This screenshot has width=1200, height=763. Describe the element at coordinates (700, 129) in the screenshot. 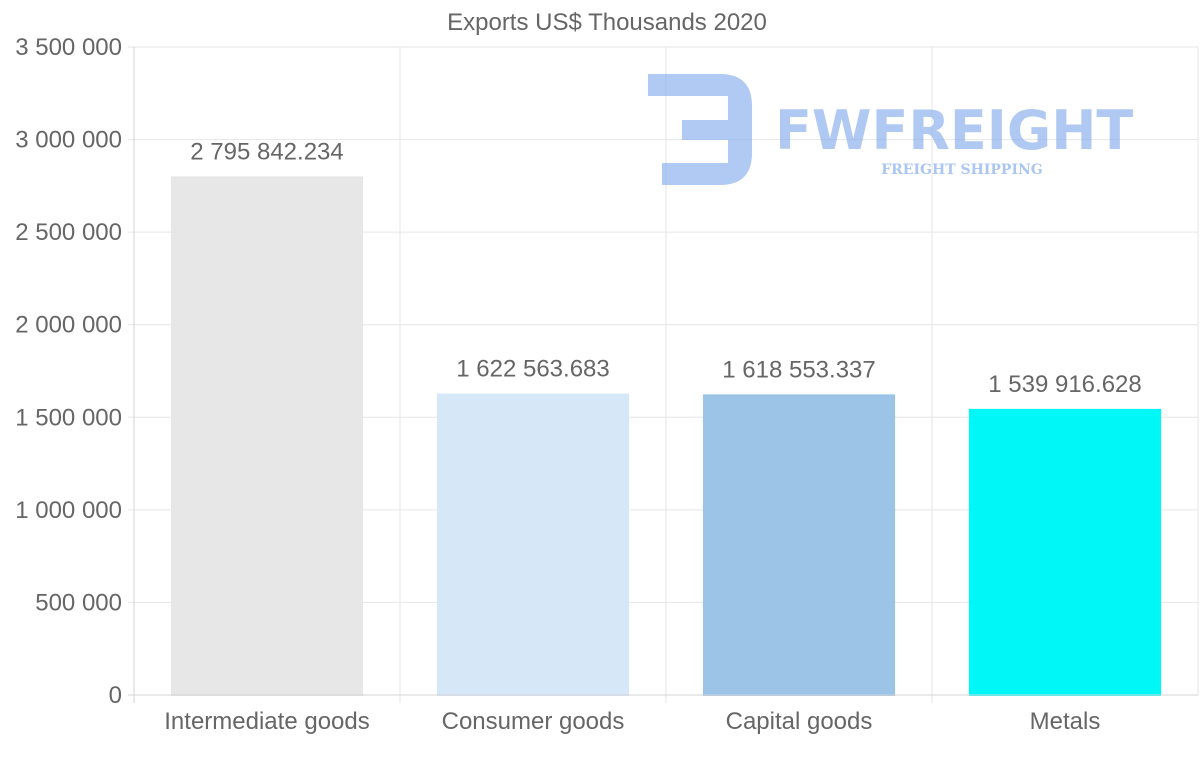

I see `fwfreight-logo-icon` at that location.